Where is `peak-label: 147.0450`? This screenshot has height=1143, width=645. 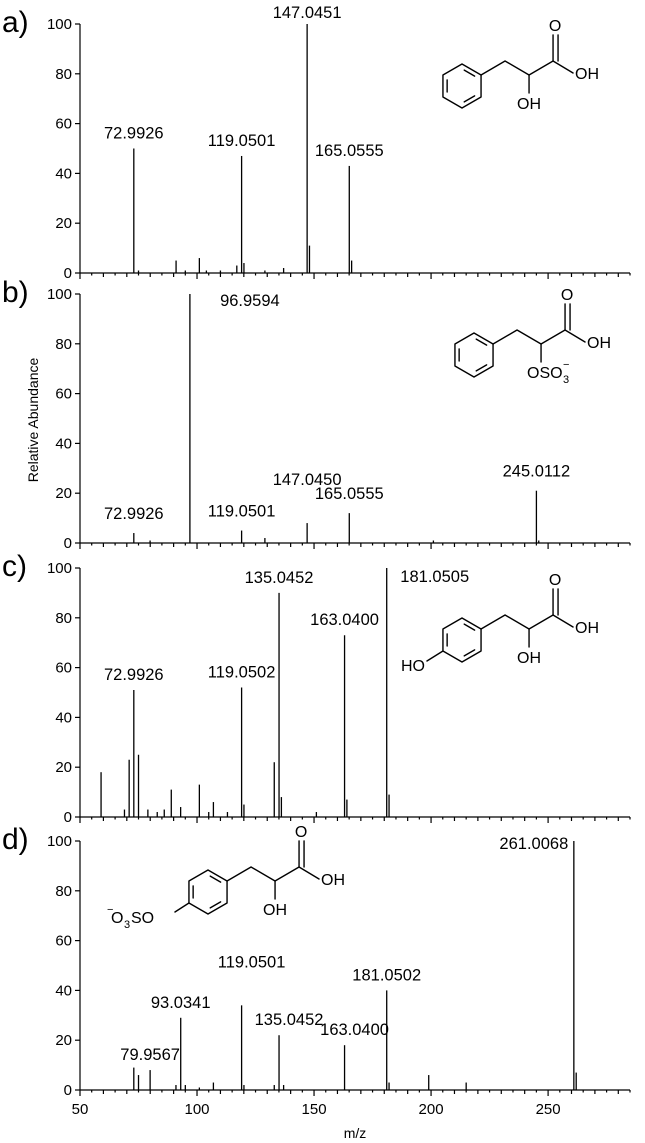
peak-label: 147.0450 is located at coordinates (307, 480).